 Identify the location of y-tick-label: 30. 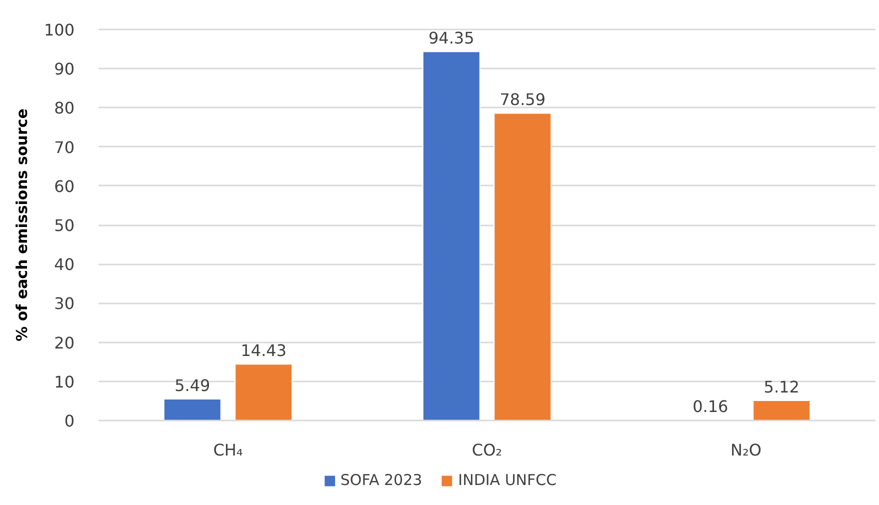
(64, 304).